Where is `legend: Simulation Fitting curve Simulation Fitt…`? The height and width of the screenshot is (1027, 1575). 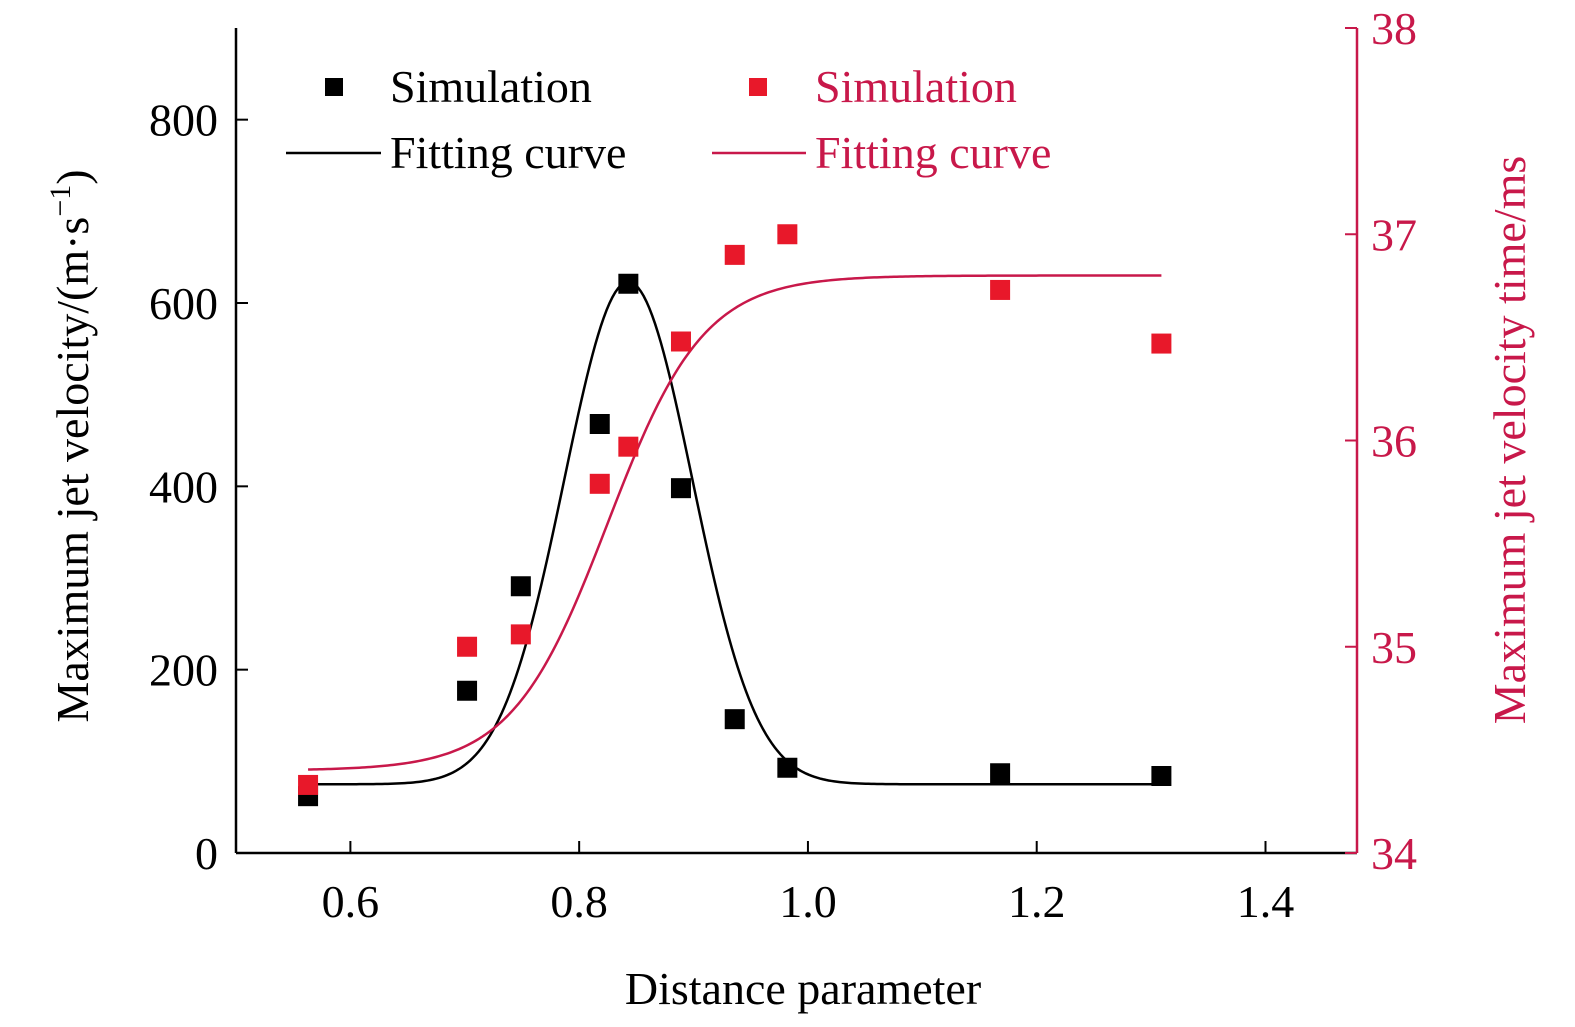 legend: Simulation Fitting curve Simulation Fitt… is located at coordinates (668, 119).